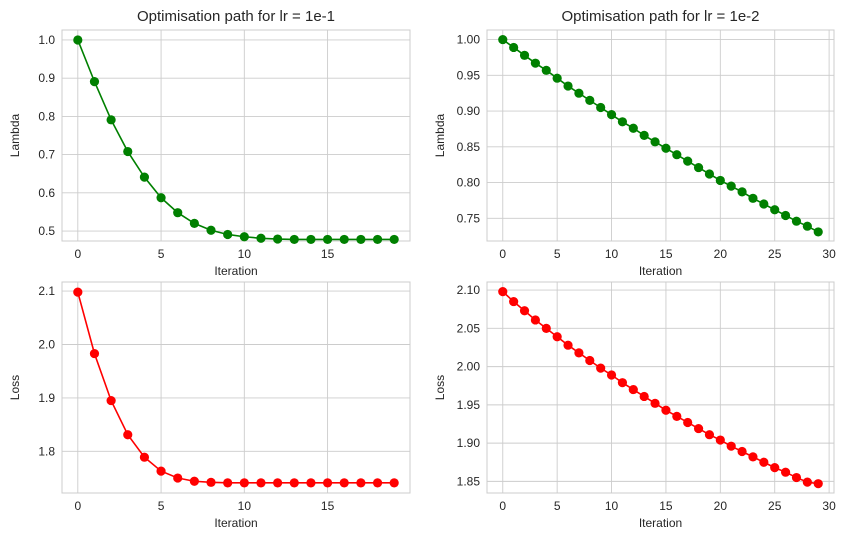  Describe the element at coordinates (46, 116) in the screenshot. I see `y-tick-label: 0.8` at that location.